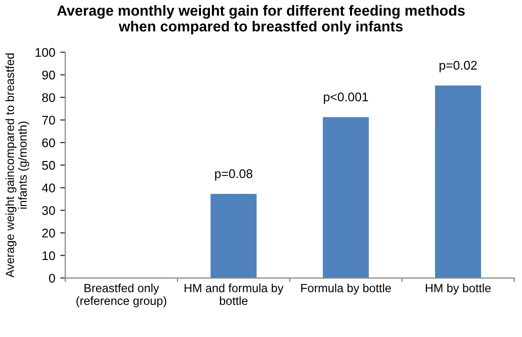 This screenshot has height=337, width=522. What do you see at coordinates (49, 233) in the screenshot?
I see `y-tick-label: 20` at bounding box center [49, 233].